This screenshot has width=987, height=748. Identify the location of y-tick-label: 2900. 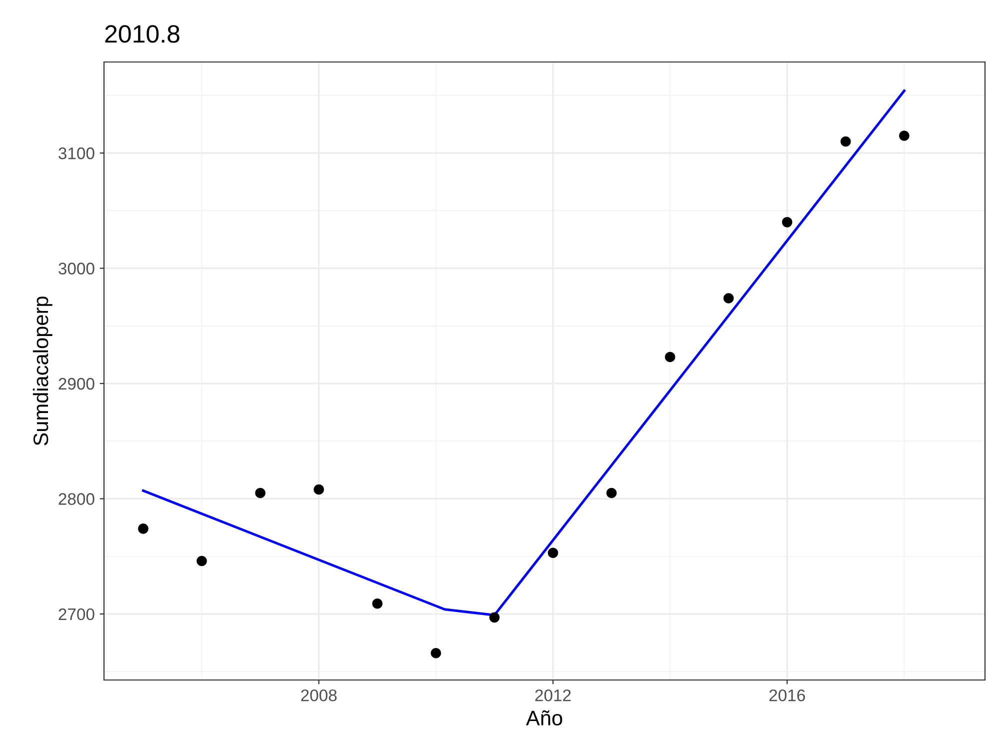
(76, 384).